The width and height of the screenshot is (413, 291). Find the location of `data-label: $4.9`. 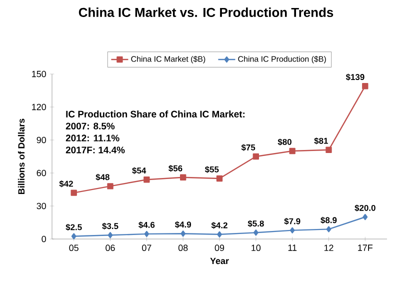

data-label: $4.9 is located at coordinates (183, 224).